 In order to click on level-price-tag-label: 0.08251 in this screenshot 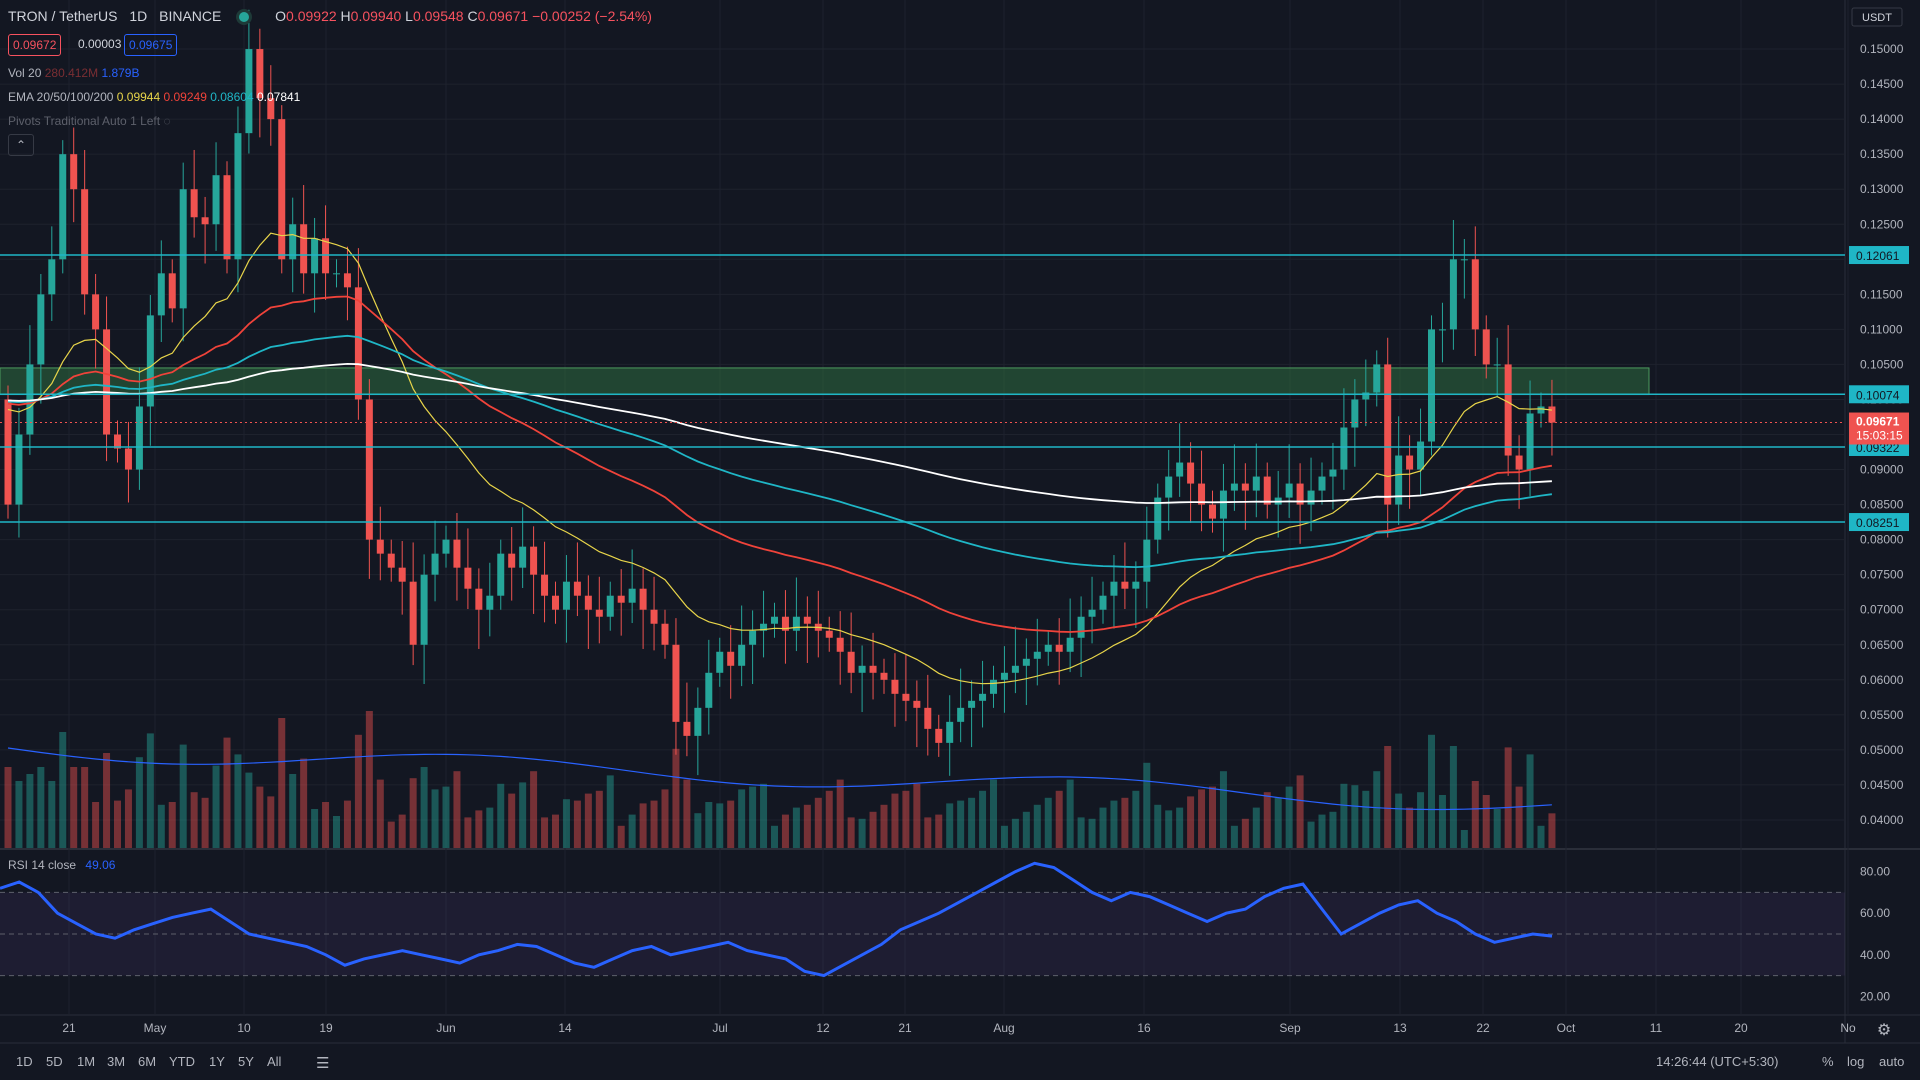, I will do `click(1878, 523)`.